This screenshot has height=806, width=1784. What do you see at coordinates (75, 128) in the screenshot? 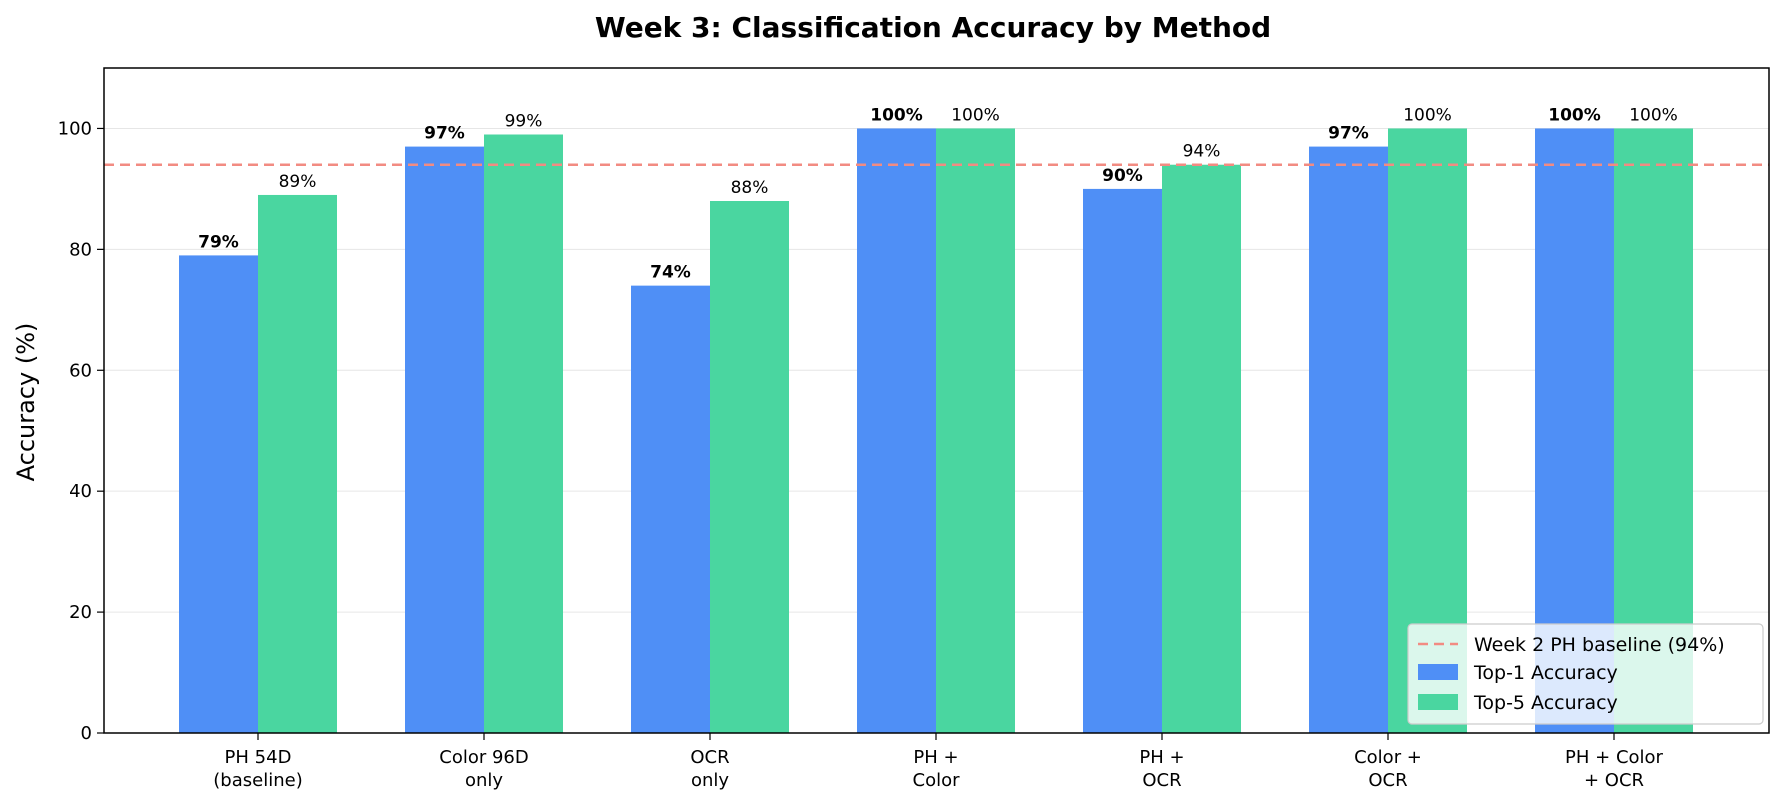
I see `y-tick-label: 100` at bounding box center [75, 128].